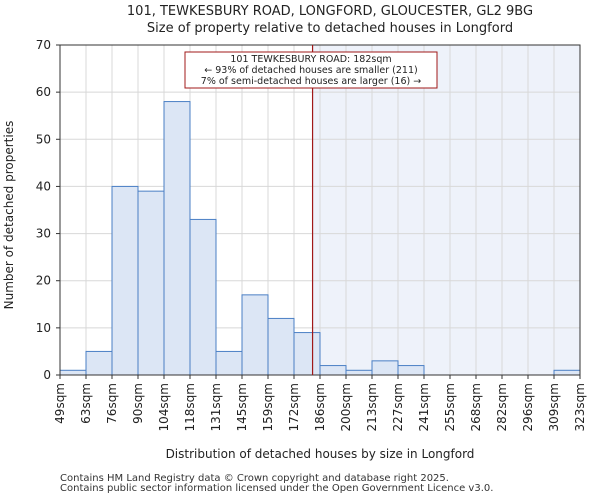  I want to click on bar-213sqm, so click(385, 368).